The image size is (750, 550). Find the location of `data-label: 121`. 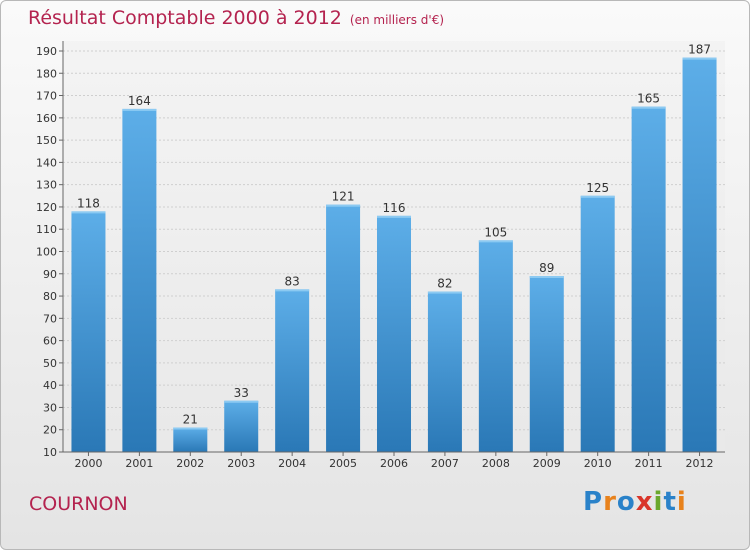

data-label: 121 is located at coordinates (343, 197).